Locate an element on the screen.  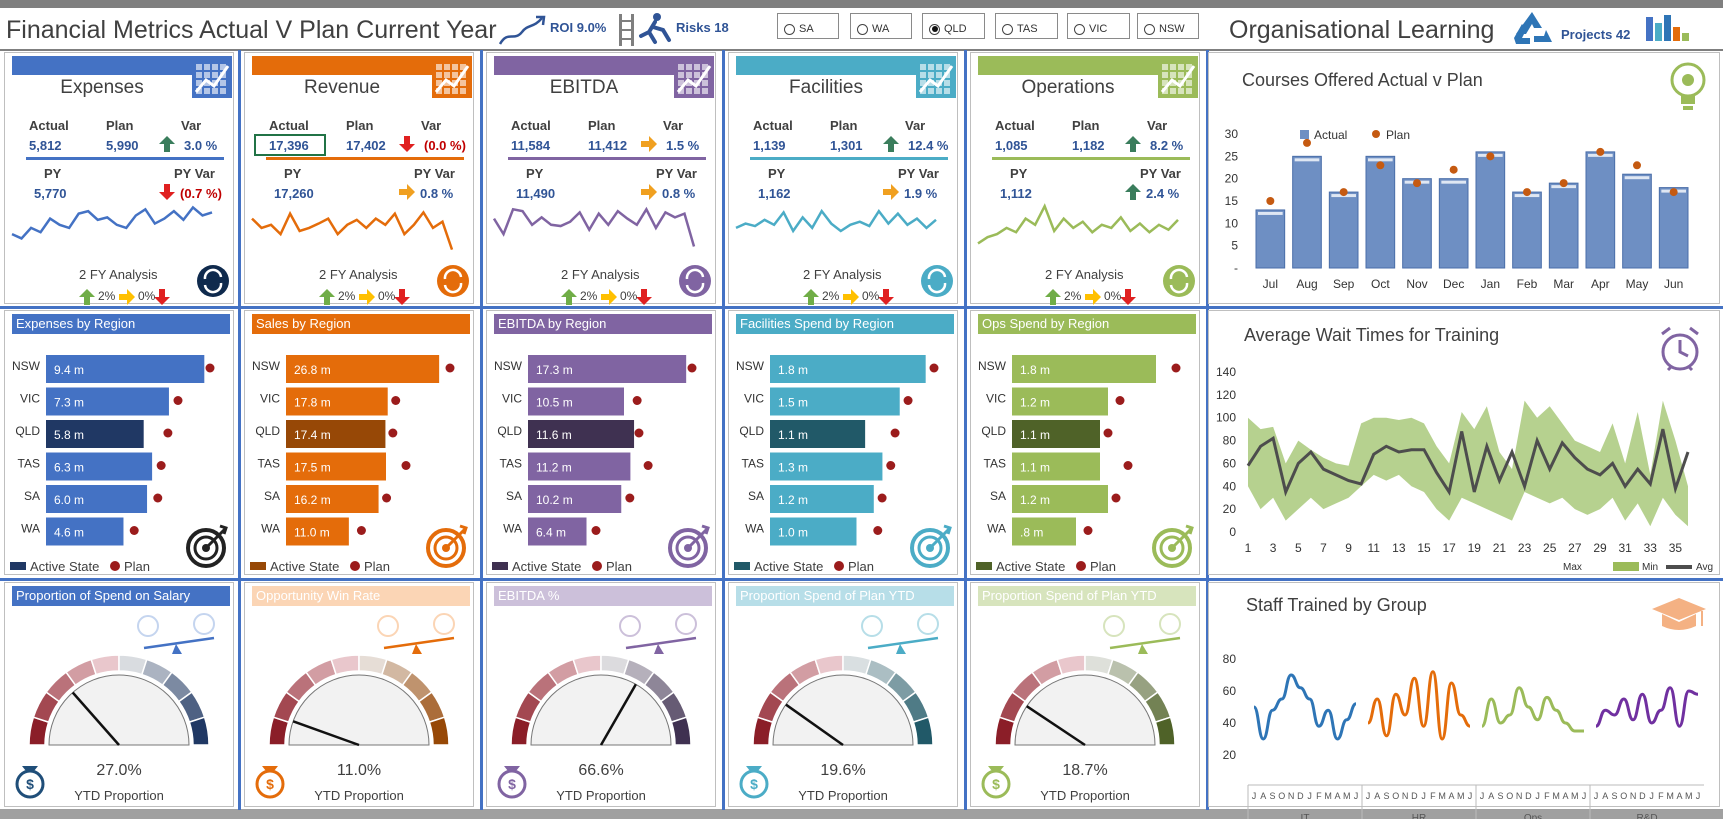
gauge-title: Opportunity Win Rate is located at coordinates (361, 596).